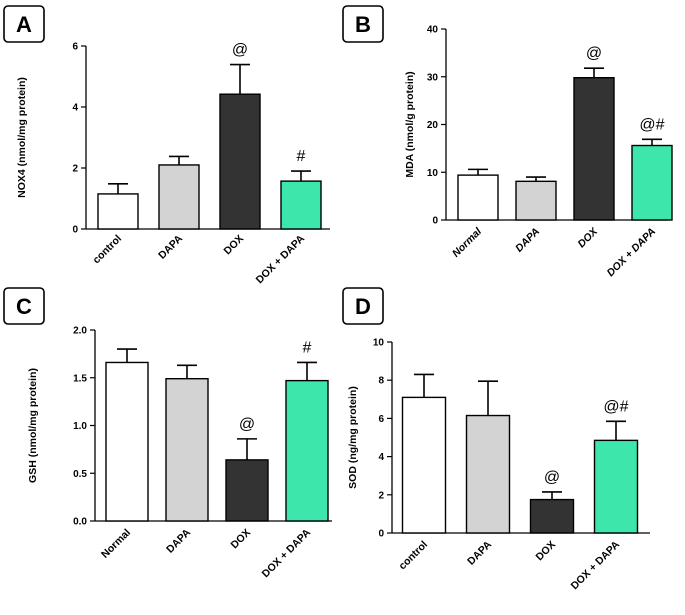  I want to click on y-tick-label: 1.0, so click(80, 426).